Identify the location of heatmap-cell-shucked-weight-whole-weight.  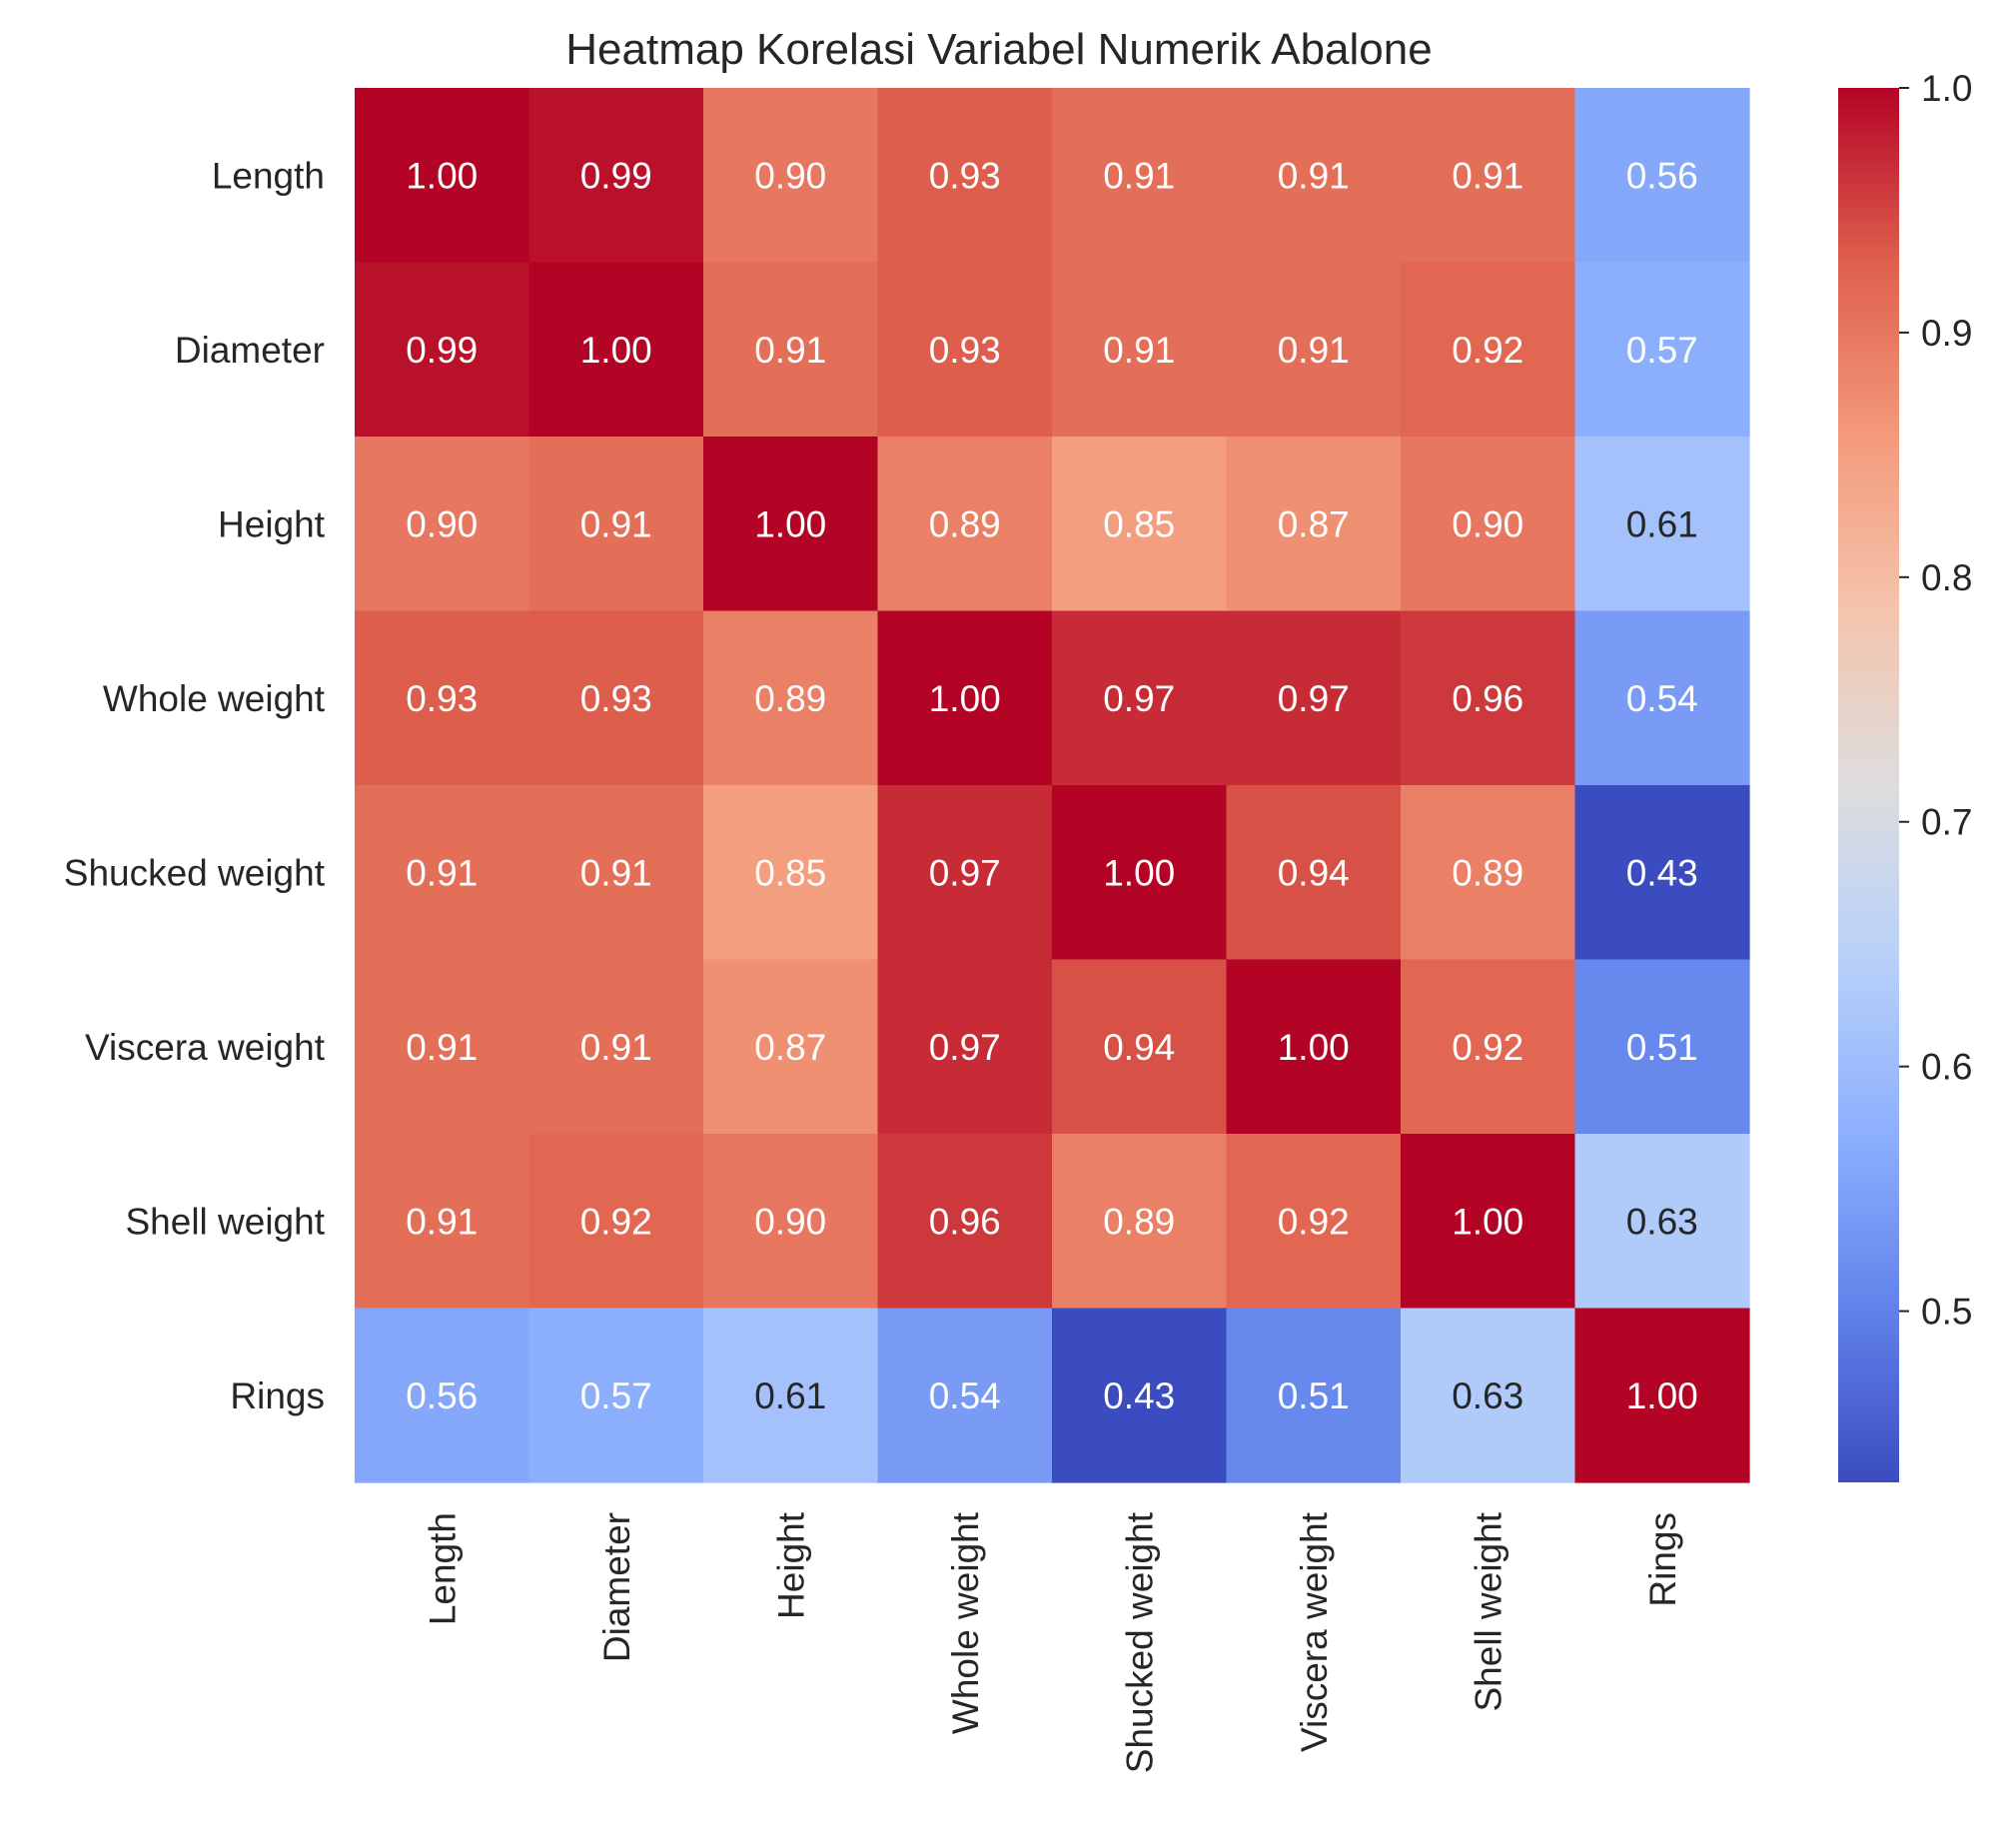
(965, 873).